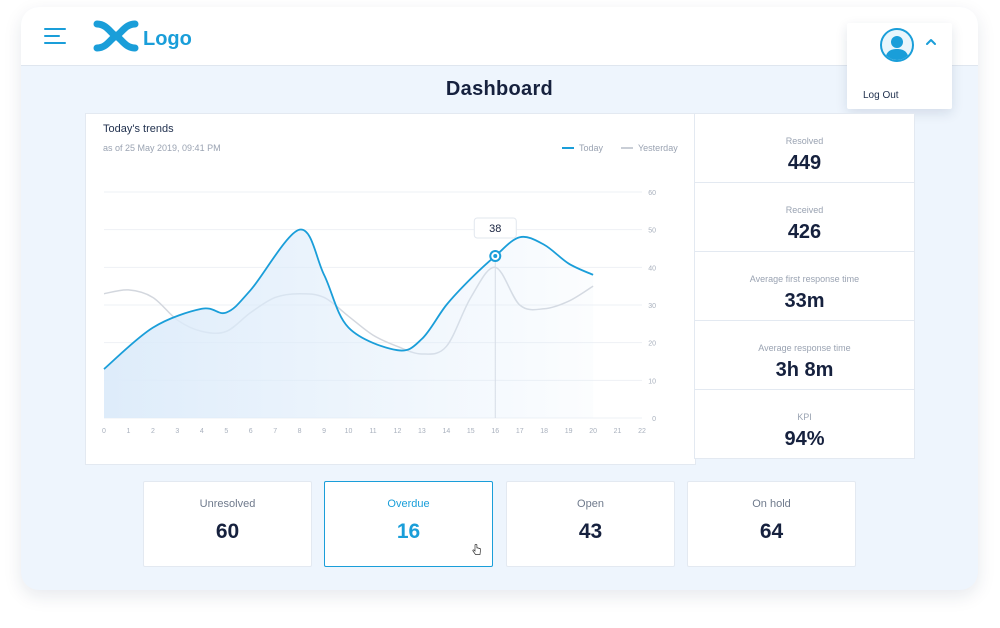  I want to click on stat-label: Received, so click(804, 210).